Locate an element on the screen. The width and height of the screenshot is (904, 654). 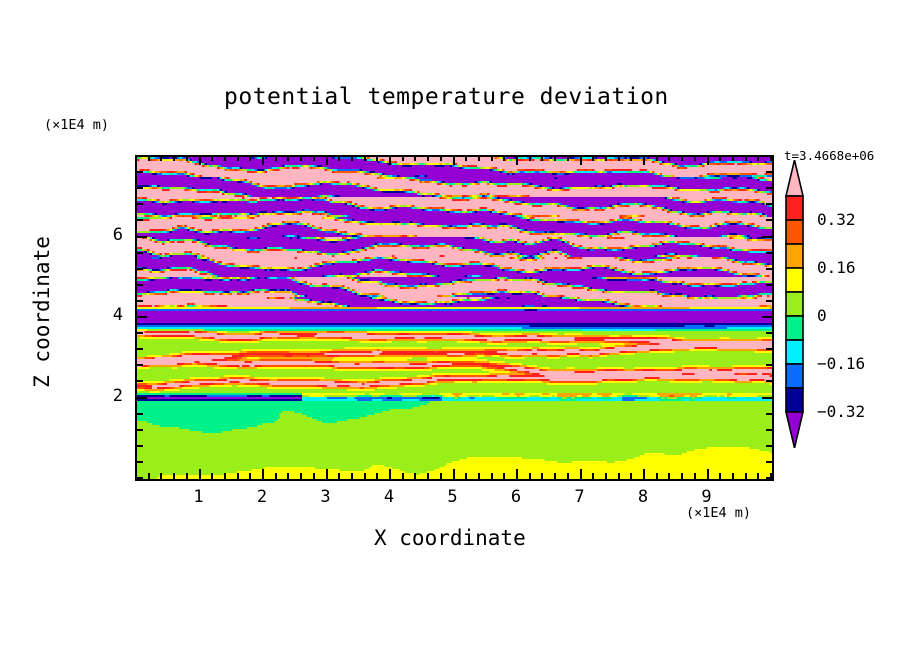
y-axis-unit-label: (×1E4 m) is located at coordinates (77, 125).